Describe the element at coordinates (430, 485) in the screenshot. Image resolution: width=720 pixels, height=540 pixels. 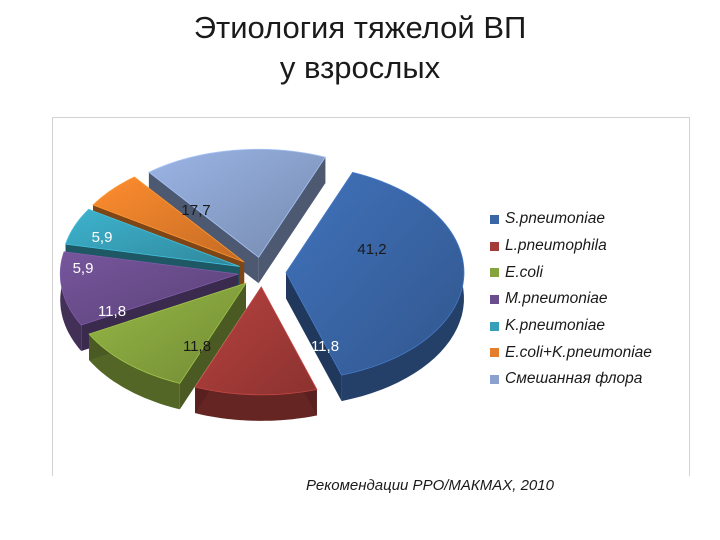
I see `source-note: Рекомендации РРО/МАКМАХ, 2010` at that location.